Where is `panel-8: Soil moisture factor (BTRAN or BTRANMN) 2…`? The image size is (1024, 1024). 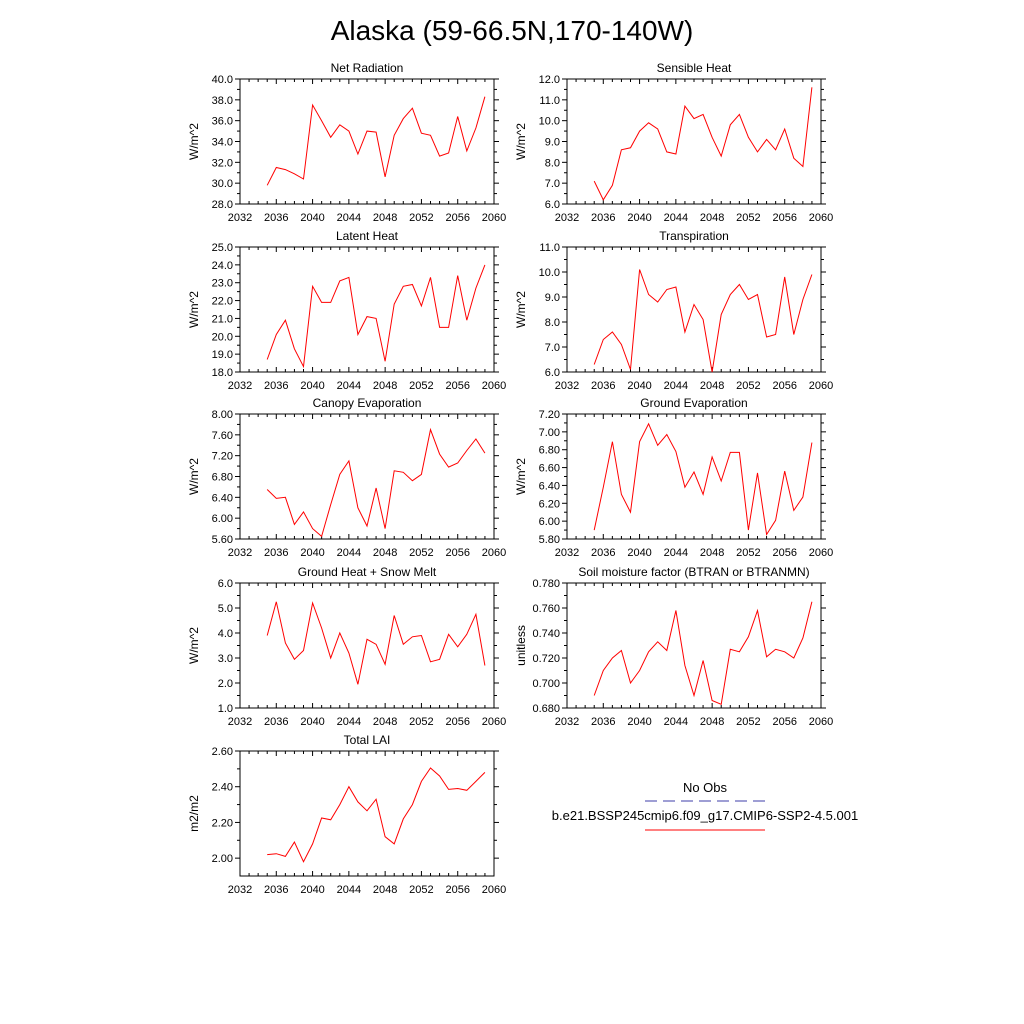
panel-8: Soil moisture factor (BTRAN or BTRANMN) 2… is located at coordinates (673, 646).